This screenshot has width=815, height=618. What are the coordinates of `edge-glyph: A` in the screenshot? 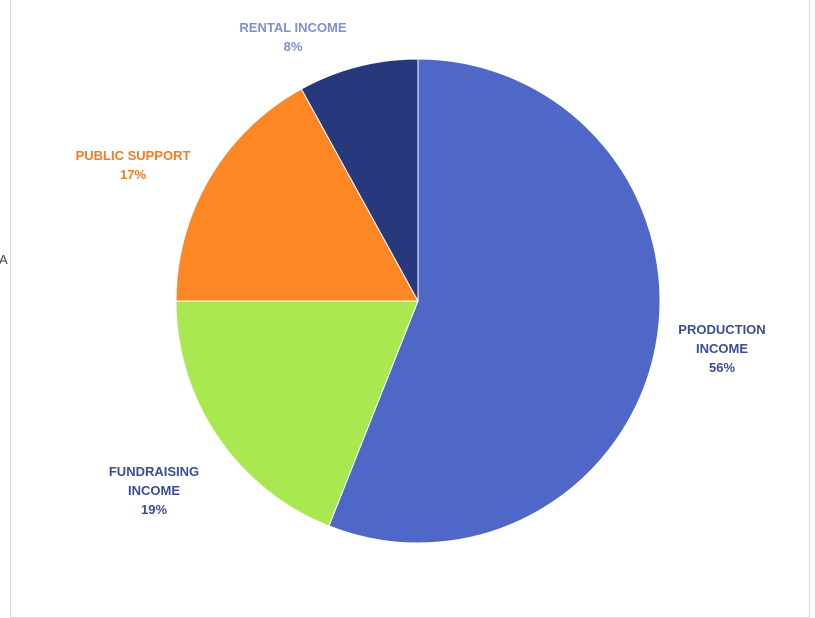 It's located at (4, 259).